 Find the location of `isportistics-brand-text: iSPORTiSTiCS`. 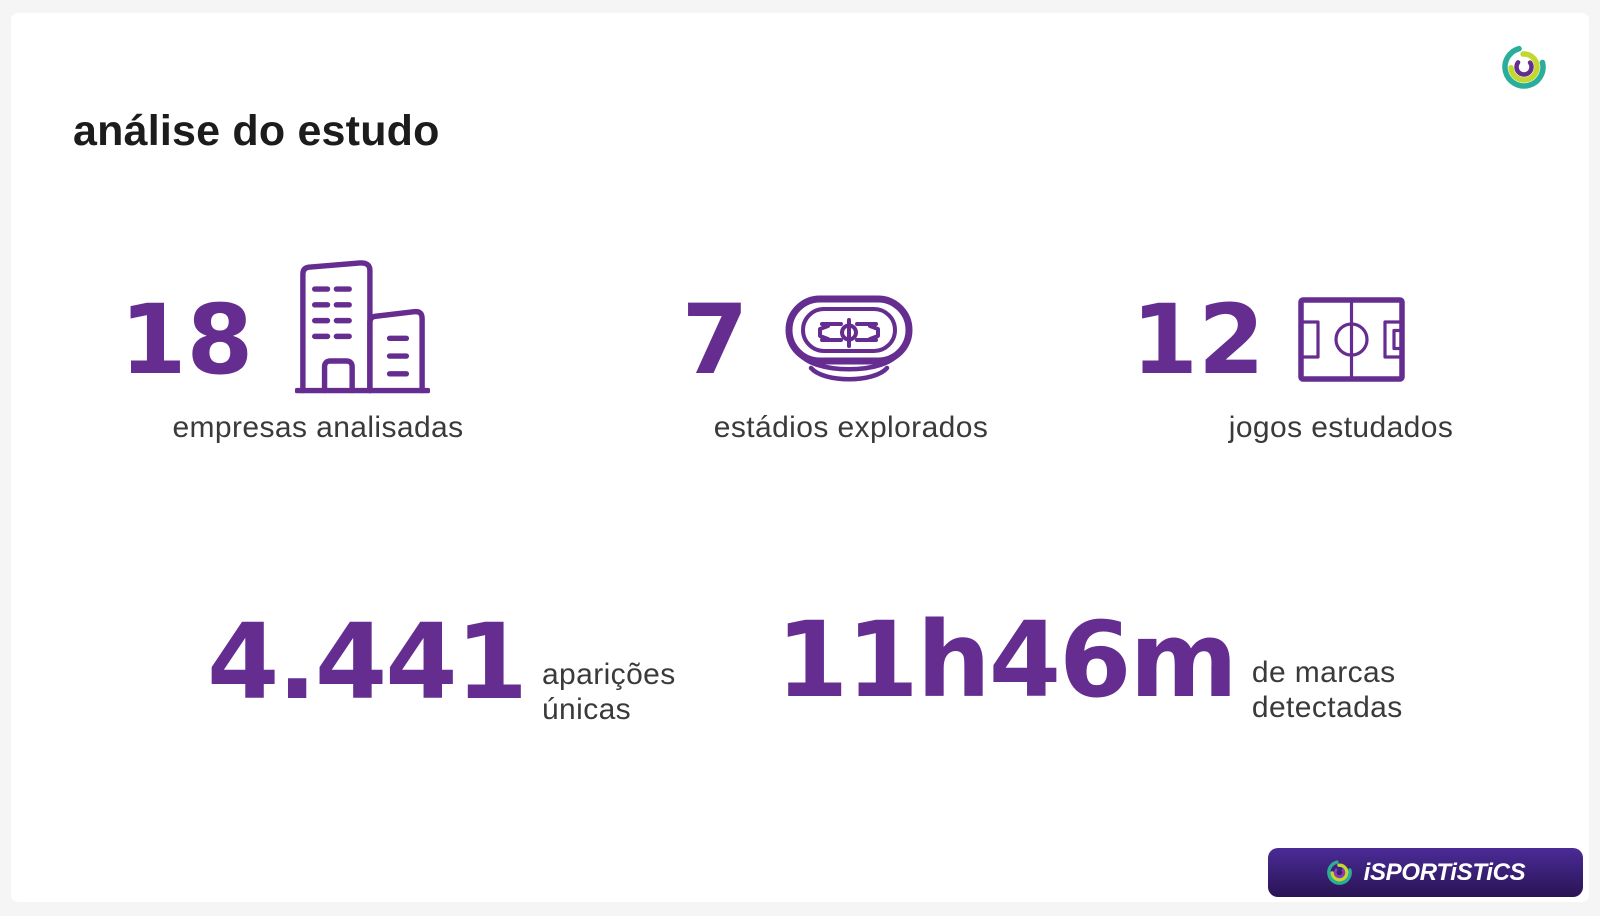

isportistics-brand-text: iSPORTiSTiCS is located at coordinates (1444, 872).